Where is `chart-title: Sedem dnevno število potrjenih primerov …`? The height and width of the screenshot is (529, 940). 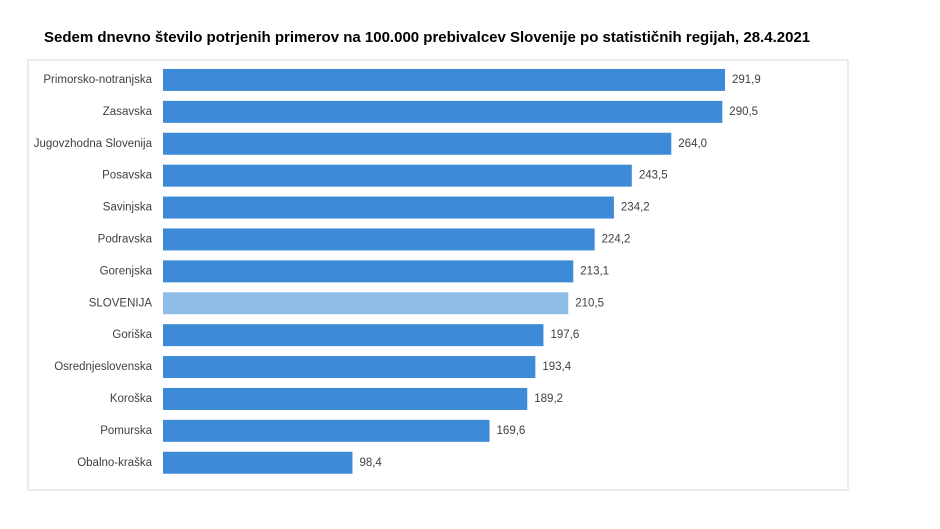 chart-title: Sedem dnevno število potrjenih primerov … is located at coordinates (427, 37).